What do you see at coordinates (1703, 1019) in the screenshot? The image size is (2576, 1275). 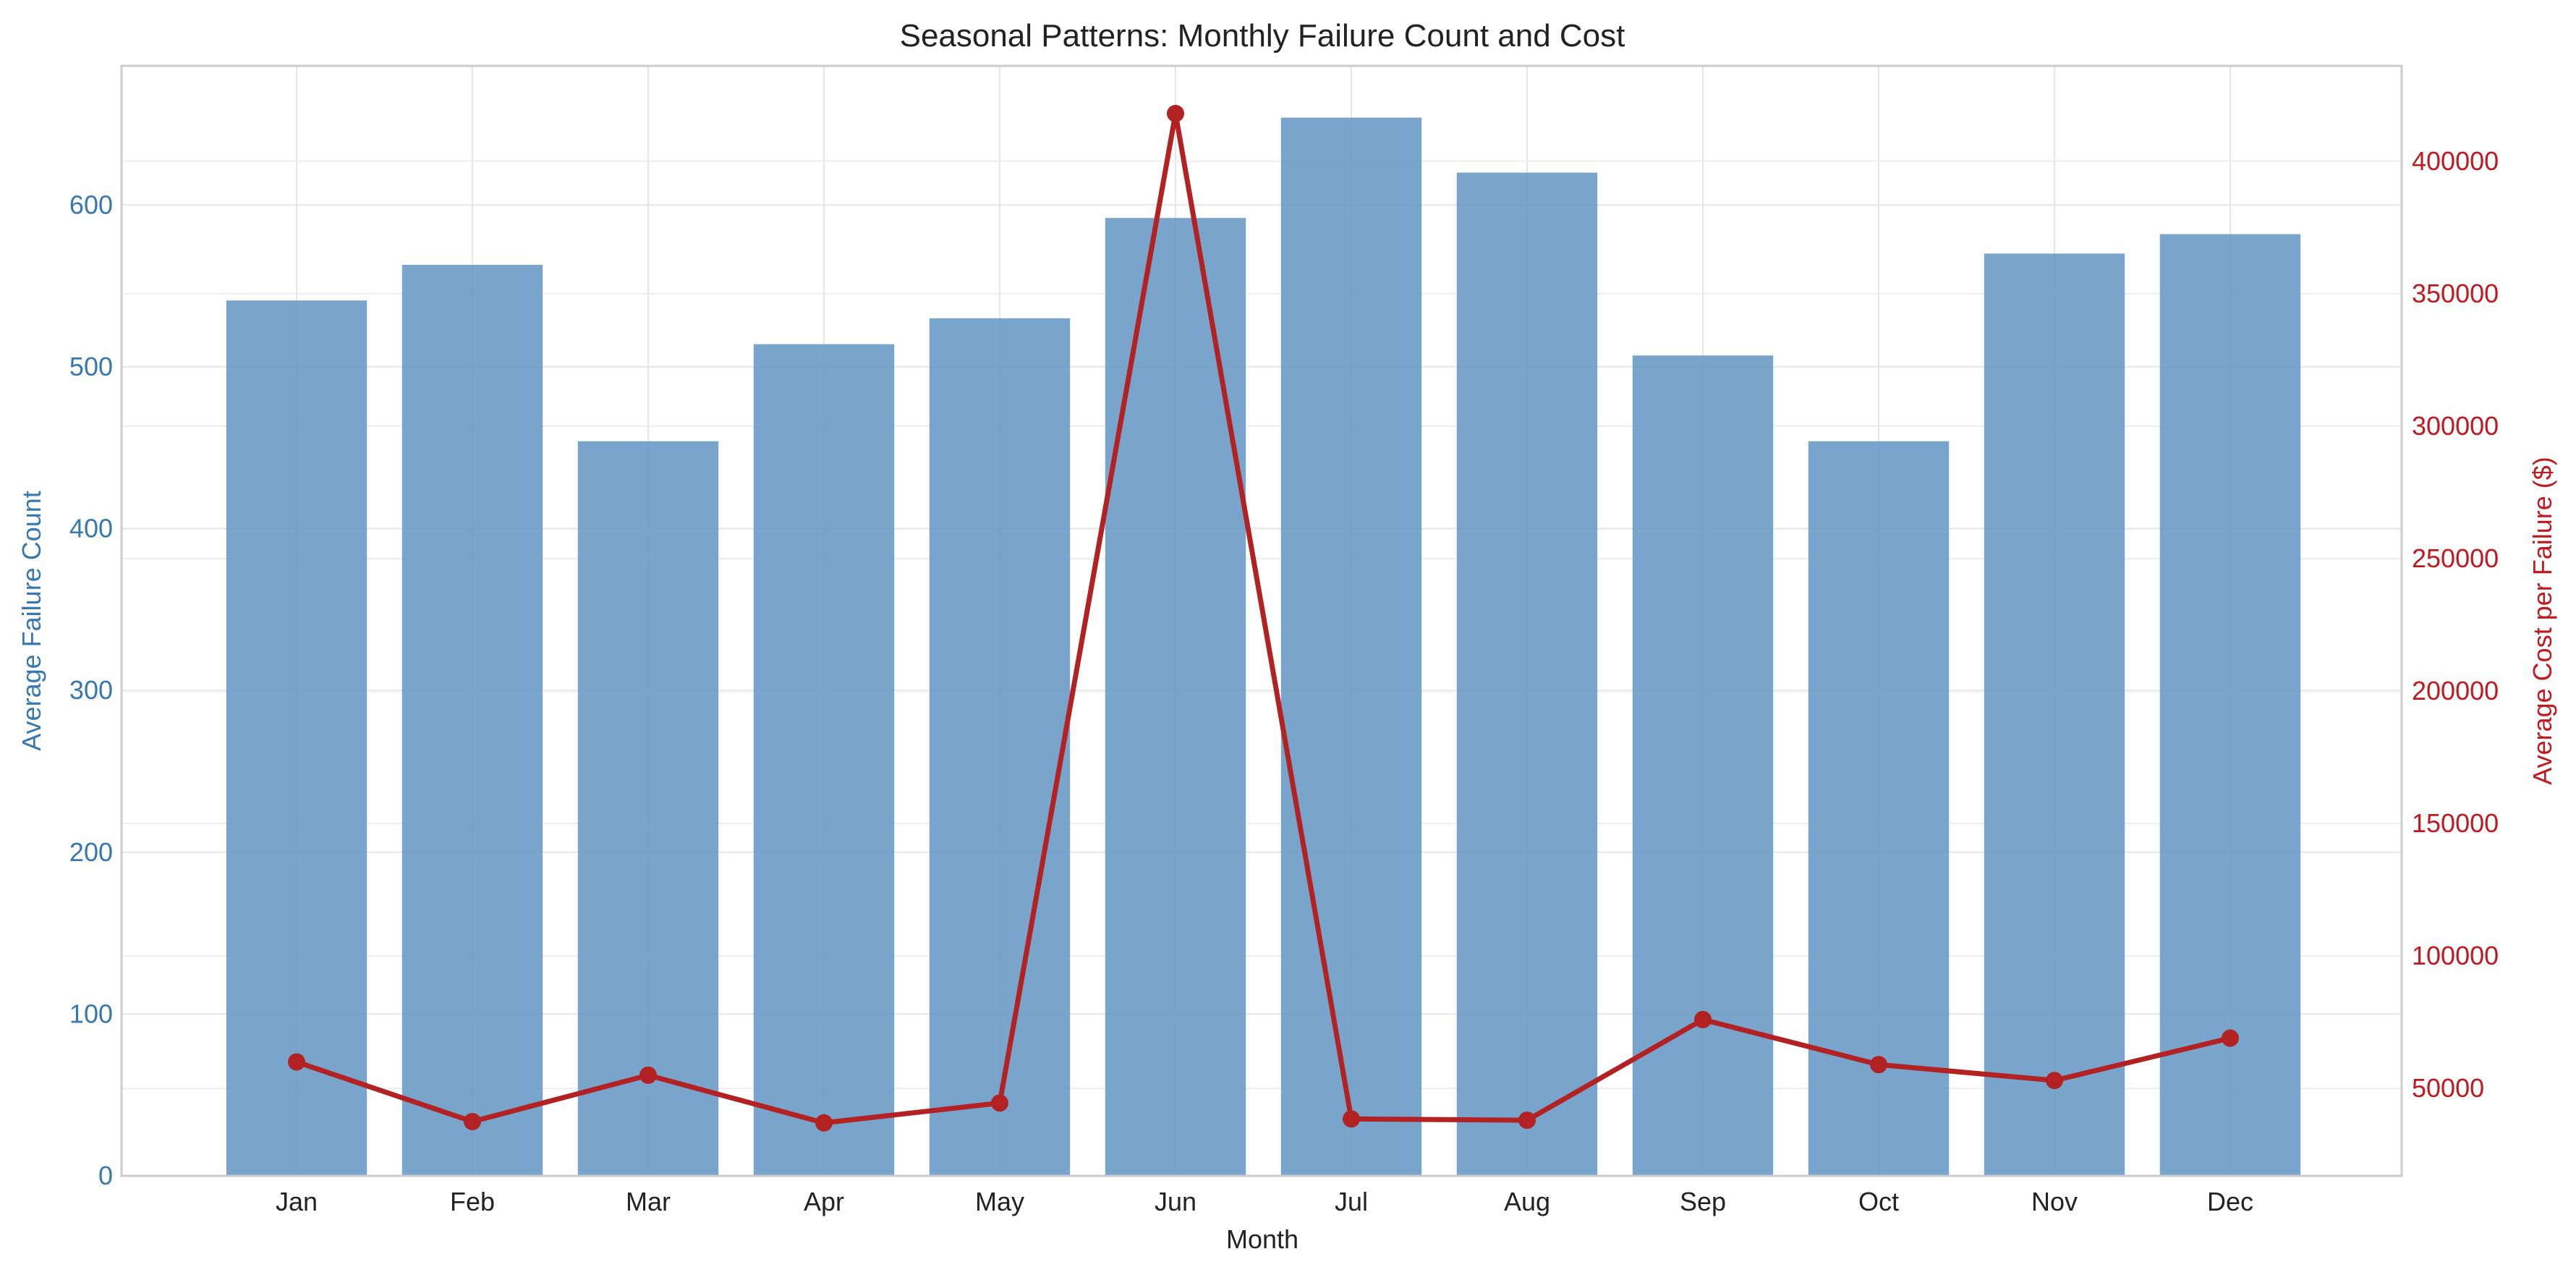 I see `cost-point-sep` at bounding box center [1703, 1019].